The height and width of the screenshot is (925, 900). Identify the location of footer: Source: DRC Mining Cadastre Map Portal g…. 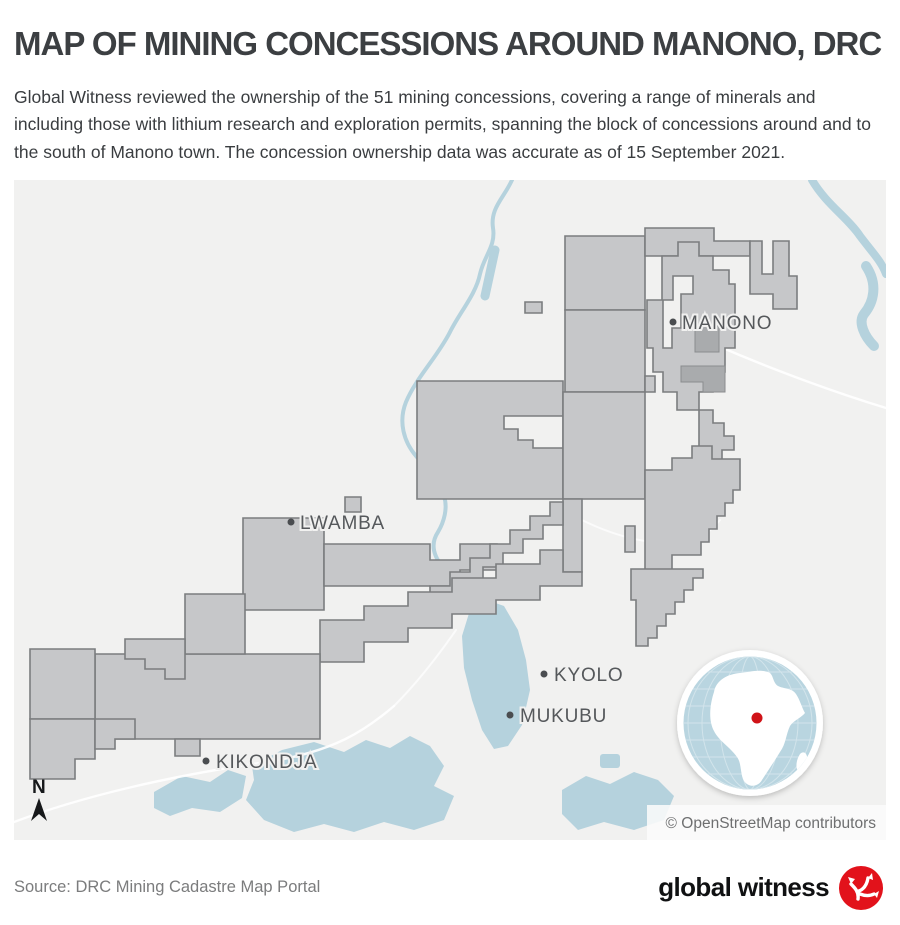
(450, 888).